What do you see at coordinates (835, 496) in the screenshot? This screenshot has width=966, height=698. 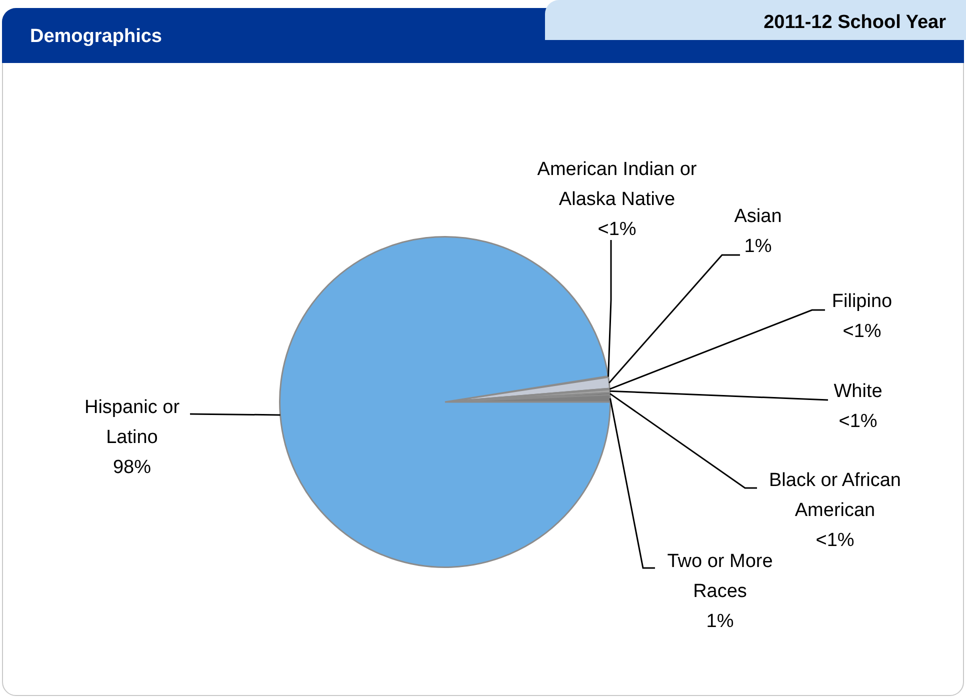 I see `slice-label: Black or African American` at bounding box center [835, 496].